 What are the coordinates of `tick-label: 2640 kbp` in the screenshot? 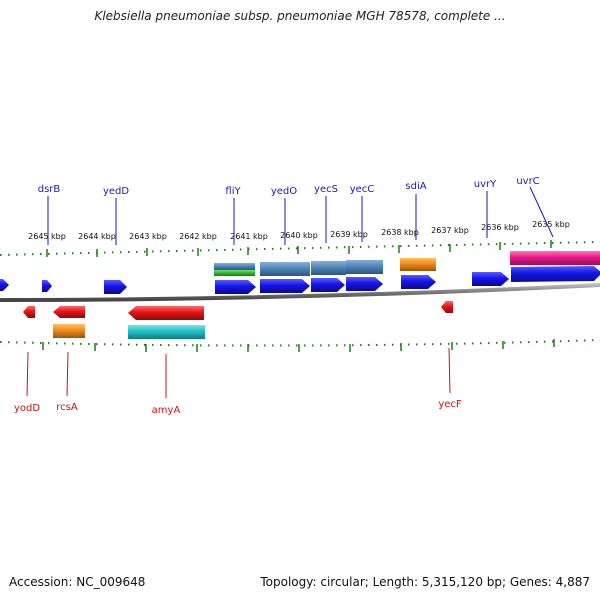 It's located at (299, 235).